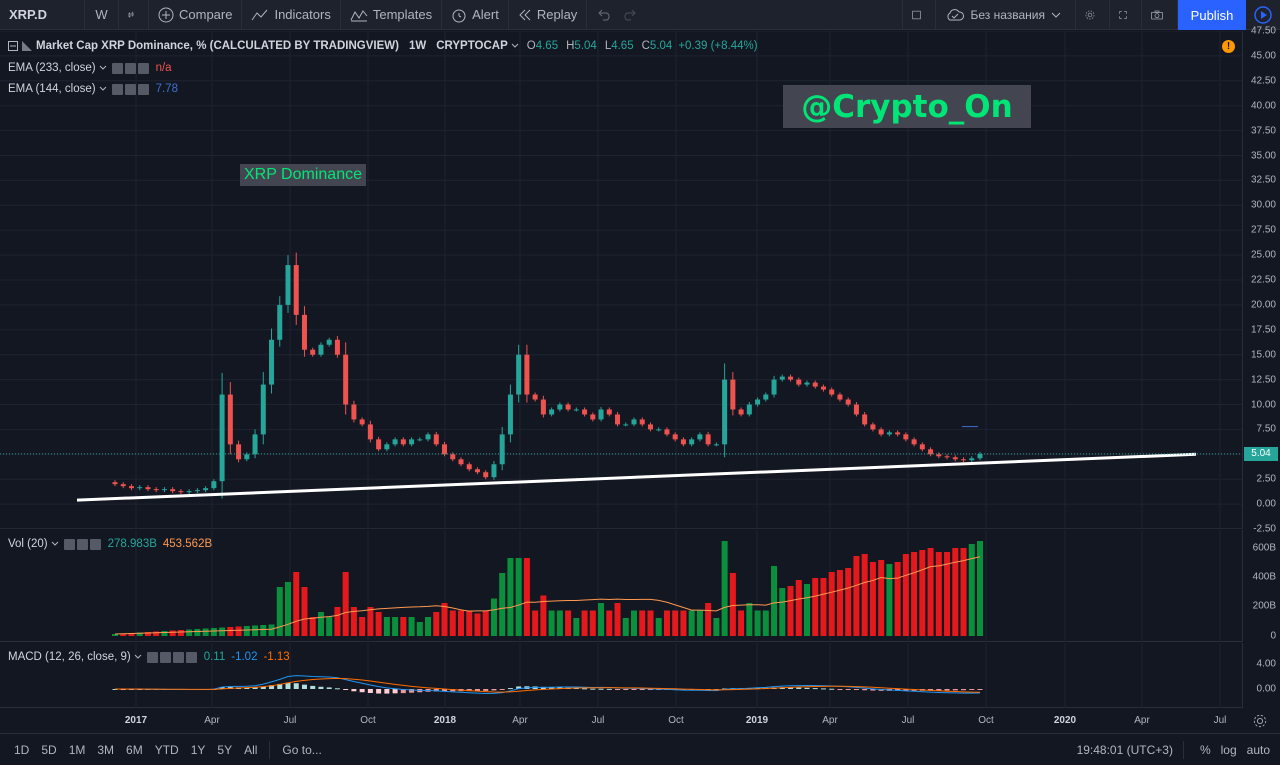  I want to click on macd-pane: MACD (12, 26, close, 9) 0.11 -1.02 -1.13, so click(621, 675).